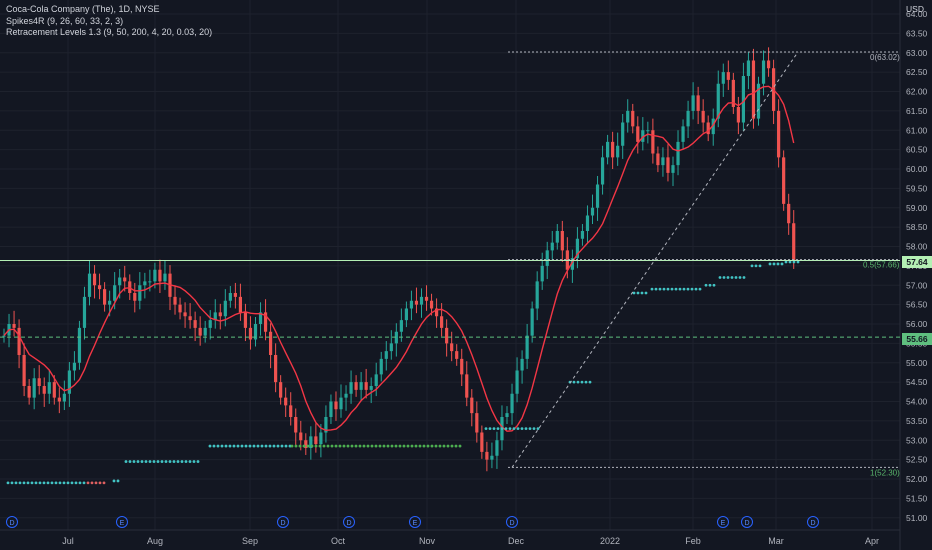 This screenshot has height=550, width=932. I want to click on y-tick-label: 63.00, so click(917, 53).